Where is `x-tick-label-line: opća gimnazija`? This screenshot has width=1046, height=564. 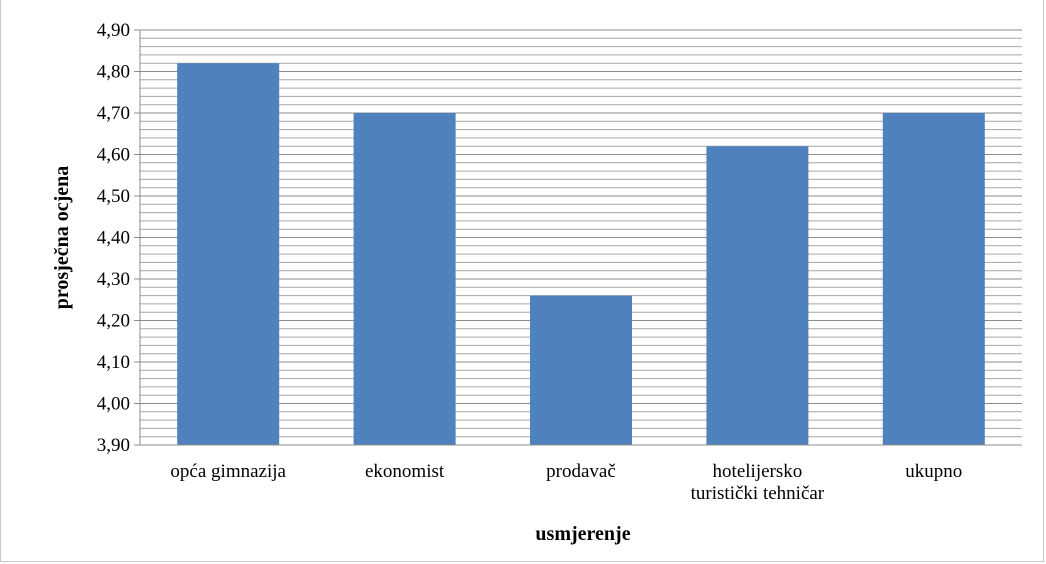 x-tick-label-line: opća gimnazija is located at coordinates (228, 471).